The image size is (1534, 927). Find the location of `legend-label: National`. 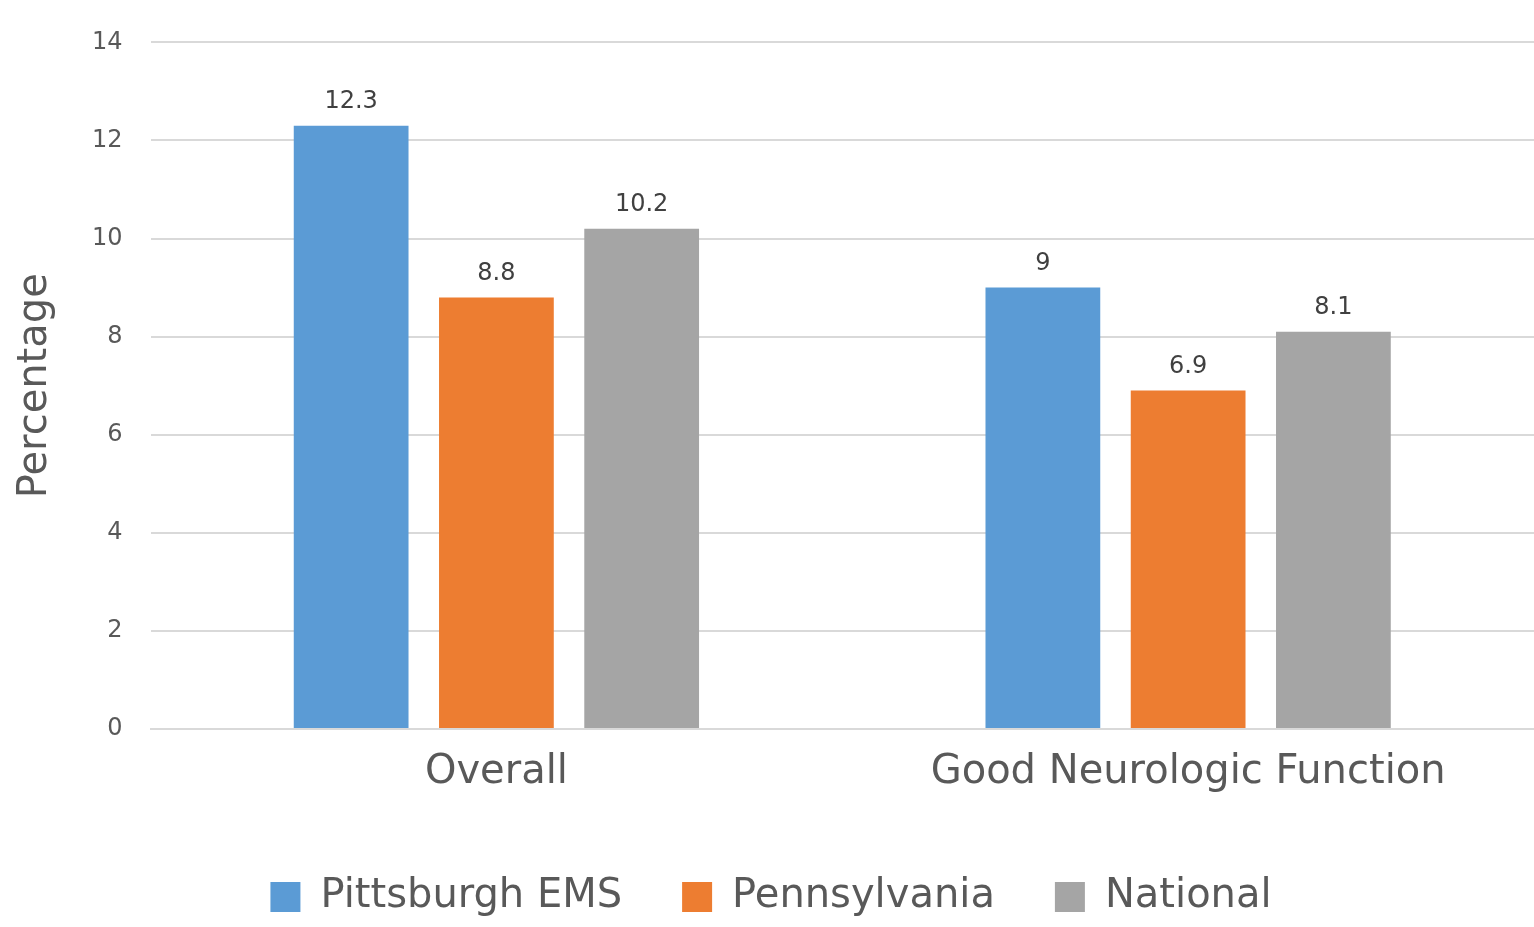

legend-label: National is located at coordinates (1188, 893).